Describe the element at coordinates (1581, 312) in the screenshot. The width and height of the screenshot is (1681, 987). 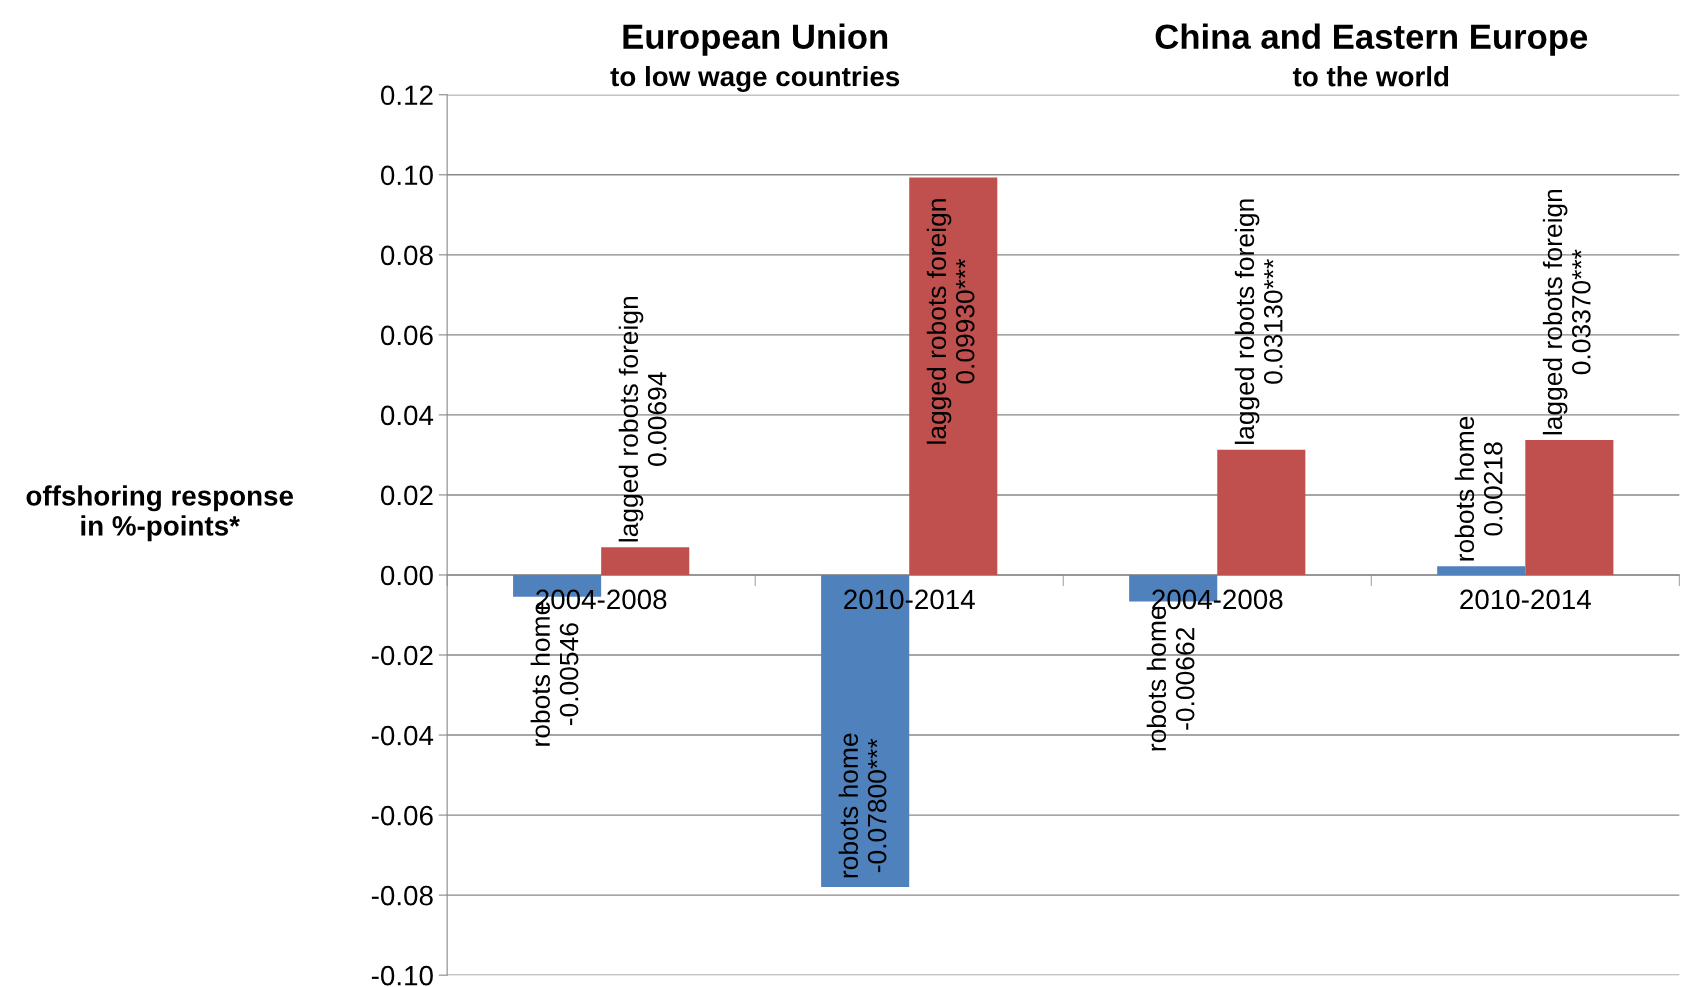
I see `data-label: 0.03370***` at that location.